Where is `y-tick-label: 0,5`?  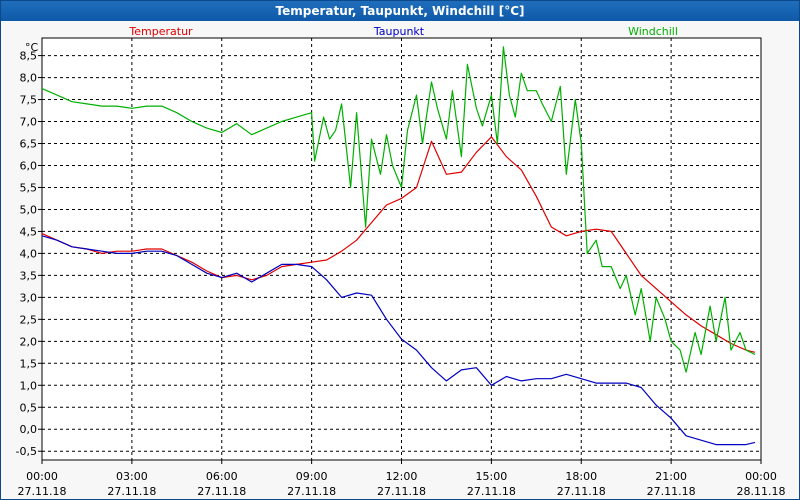
y-tick-label: 0,5 is located at coordinates (29, 407).